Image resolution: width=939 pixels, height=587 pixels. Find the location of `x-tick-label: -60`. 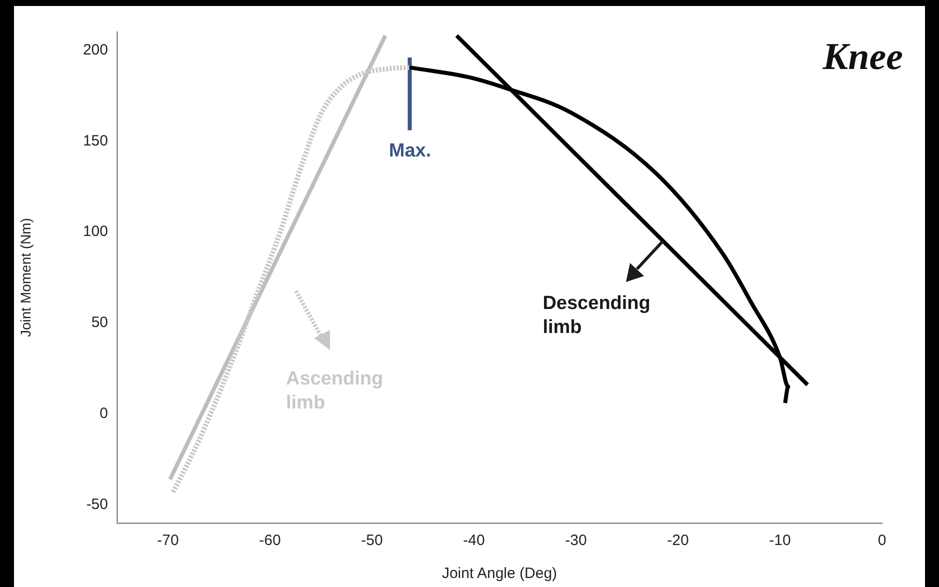

x-tick-label: -60 is located at coordinates (270, 541).